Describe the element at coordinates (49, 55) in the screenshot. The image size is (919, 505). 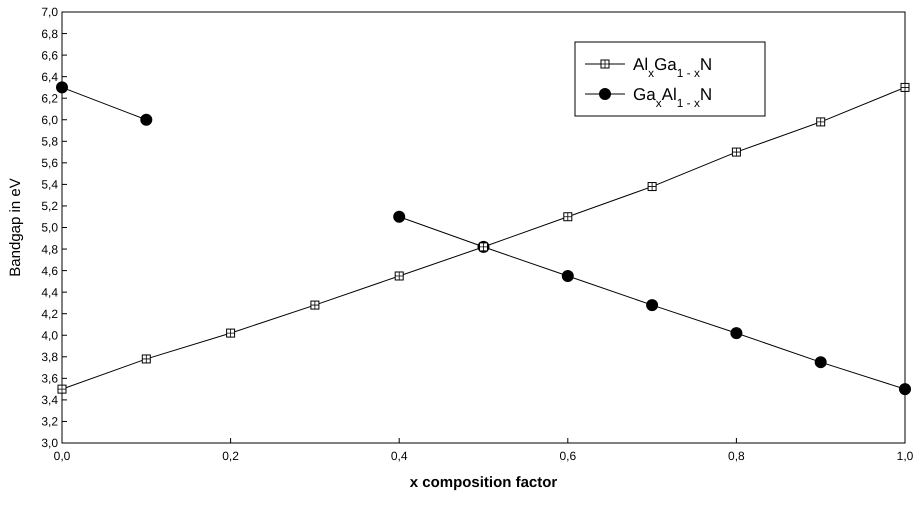
I see `y-tick-label: 6,6` at that location.